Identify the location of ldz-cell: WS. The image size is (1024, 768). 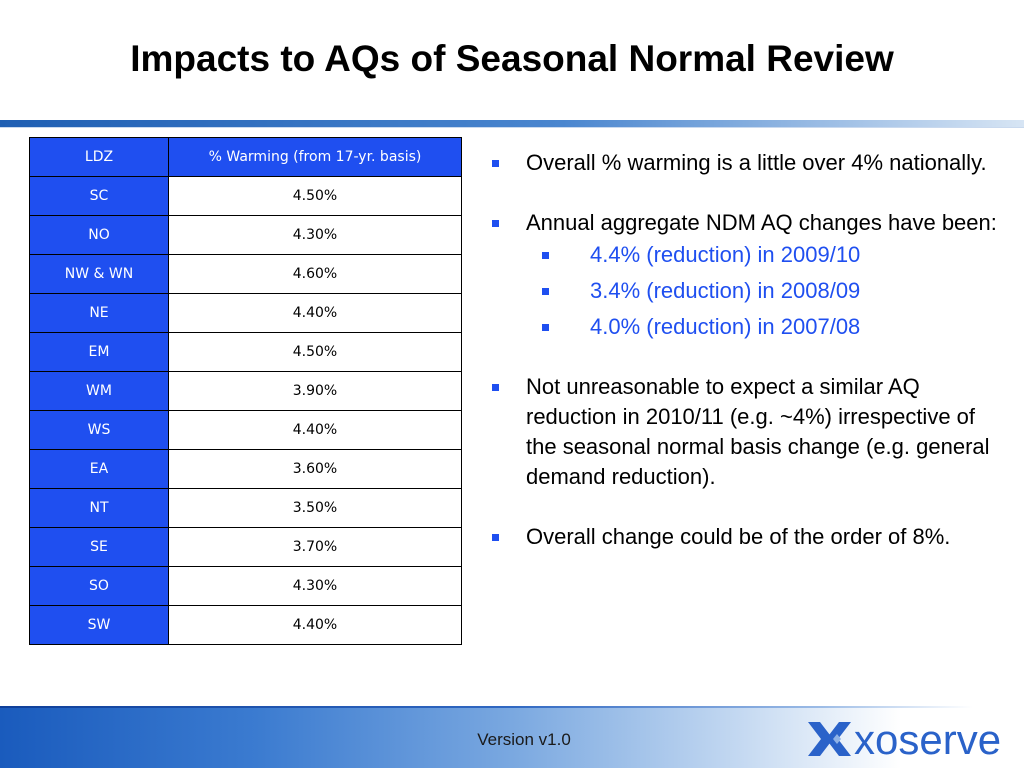
(99, 430).